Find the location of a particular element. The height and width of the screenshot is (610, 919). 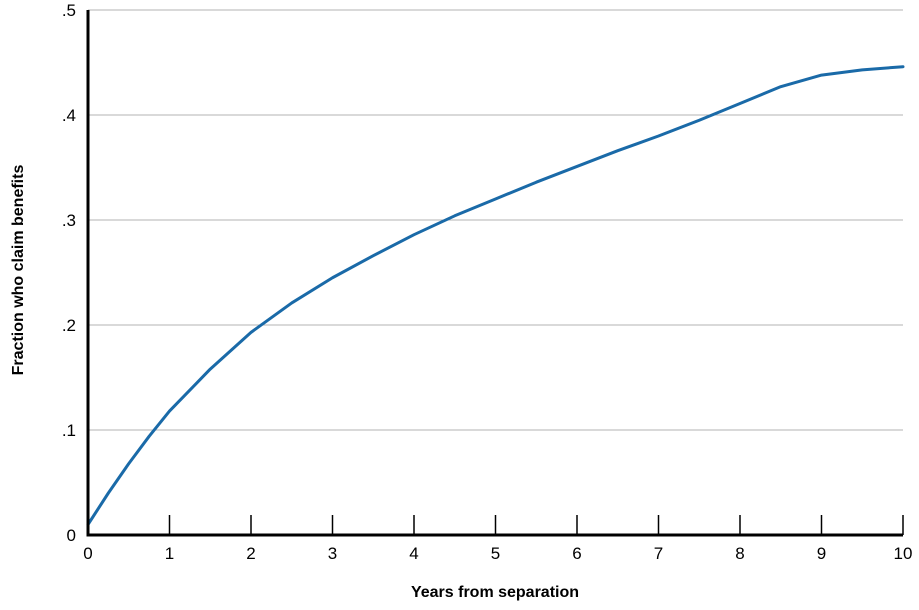

y-tick-label-0: 0 is located at coordinates (71, 535).